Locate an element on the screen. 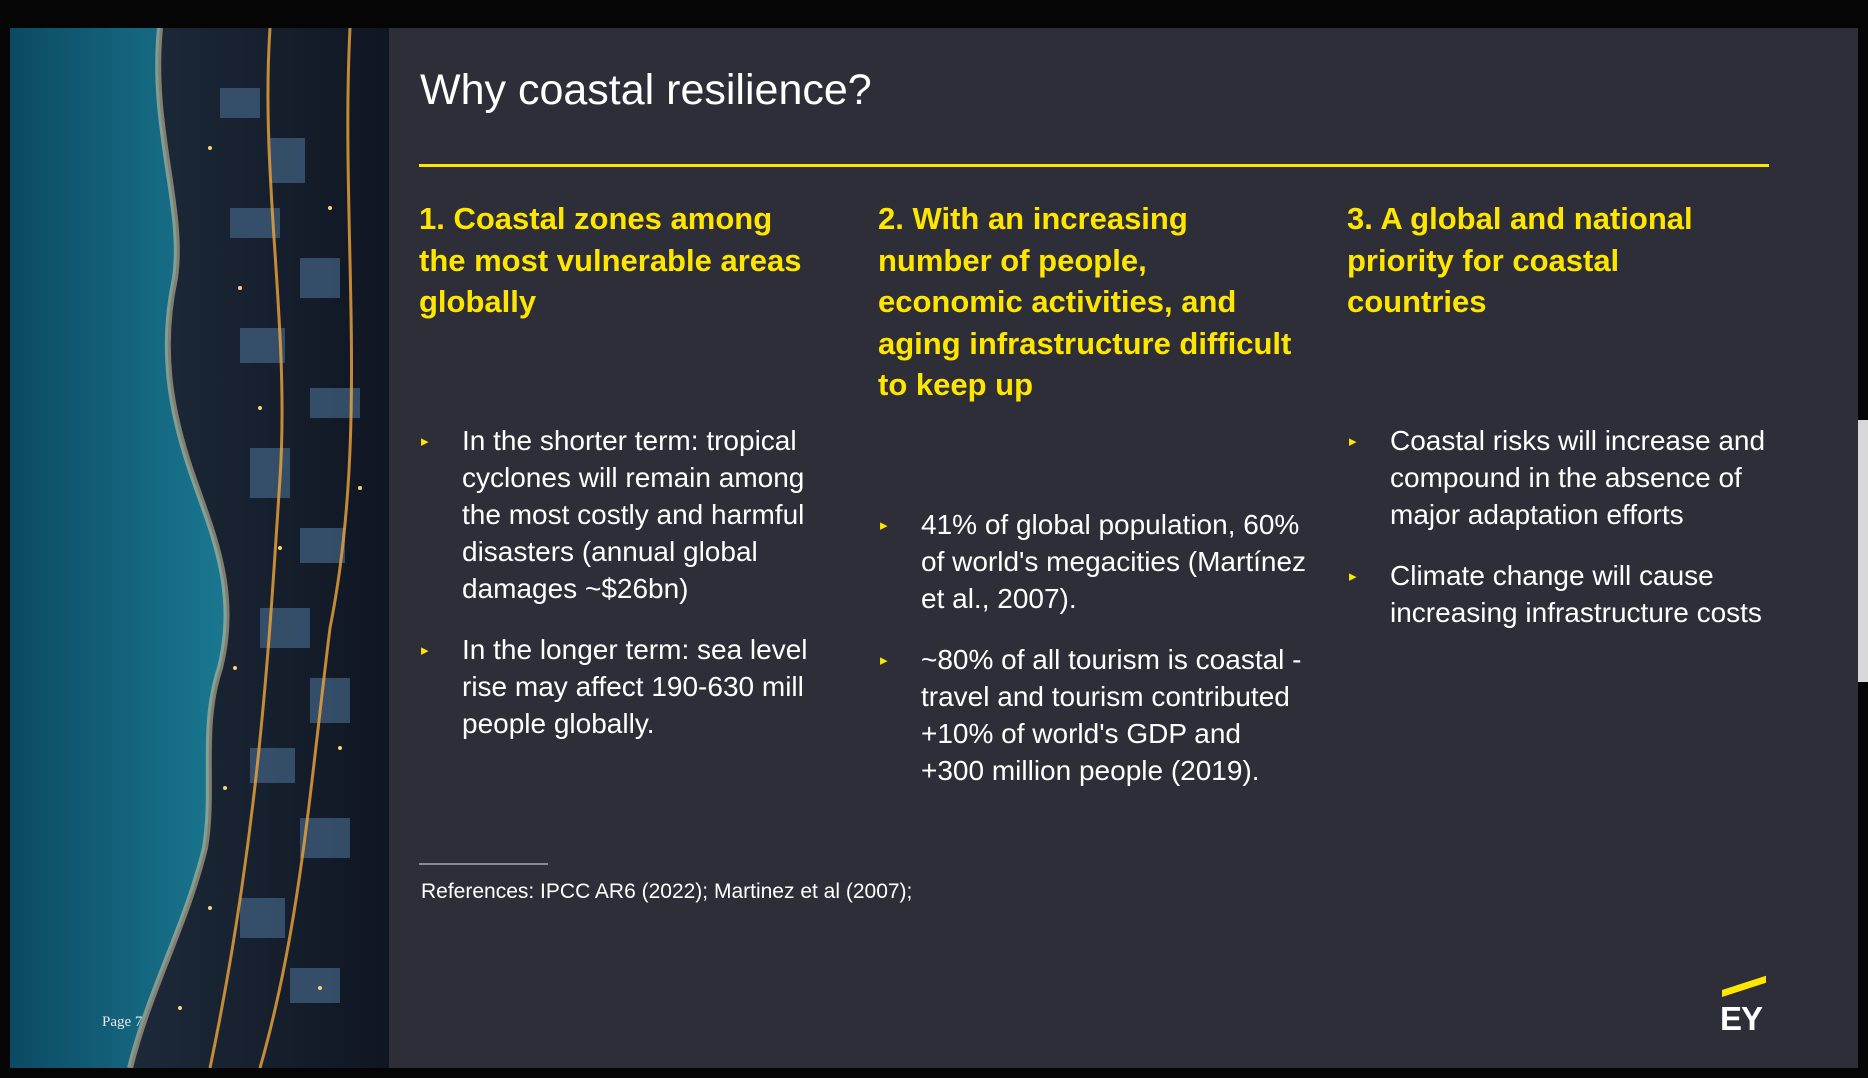 The height and width of the screenshot is (1078, 1868). page-number: Page 7 is located at coordinates (122, 1022).